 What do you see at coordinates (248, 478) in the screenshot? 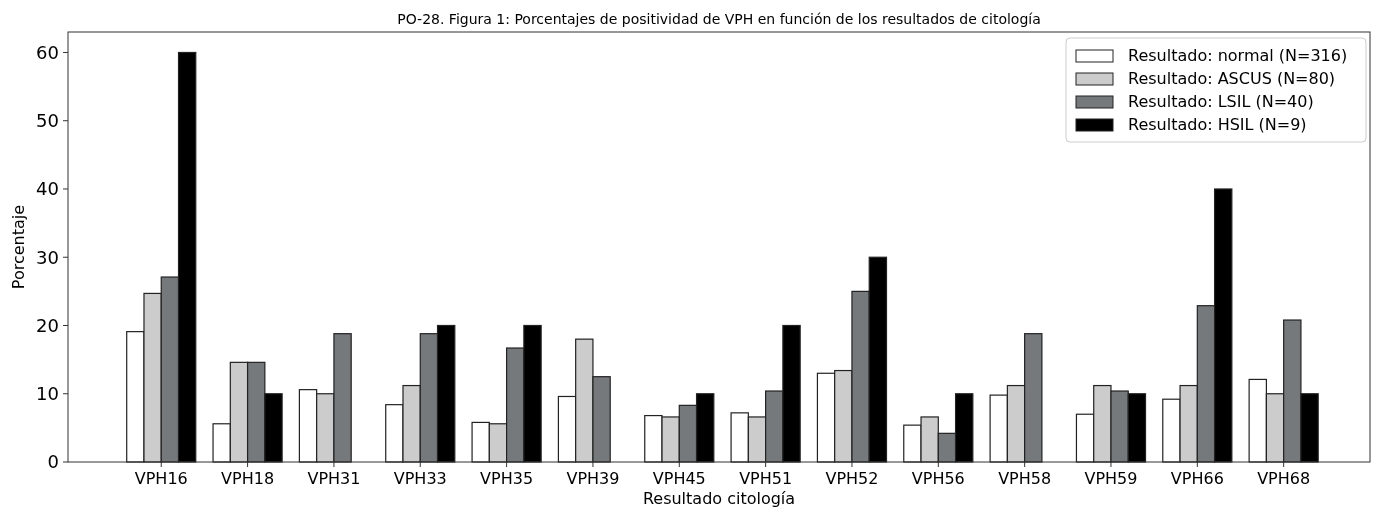
I see `x-tick-label: VPH18` at bounding box center [248, 478].